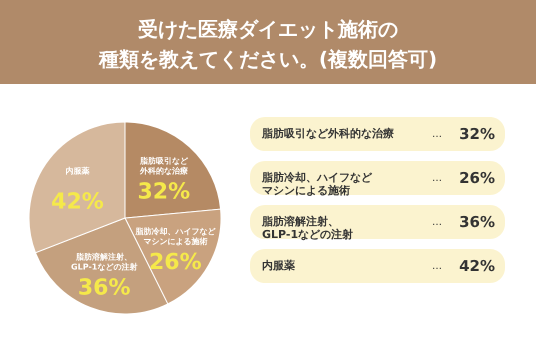 The height and width of the screenshot is (353, 536). Describe the element at coordinates (477, 178) in the screenshot. I see `text: 26%` at that location.